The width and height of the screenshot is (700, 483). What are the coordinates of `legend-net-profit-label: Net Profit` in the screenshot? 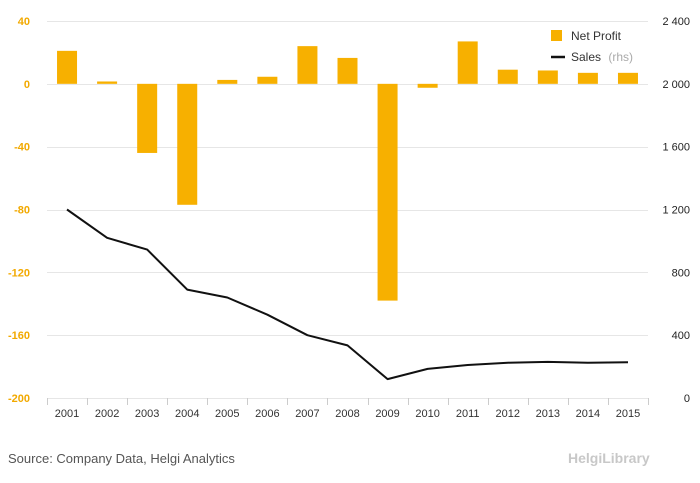 It's located at (596, 36).